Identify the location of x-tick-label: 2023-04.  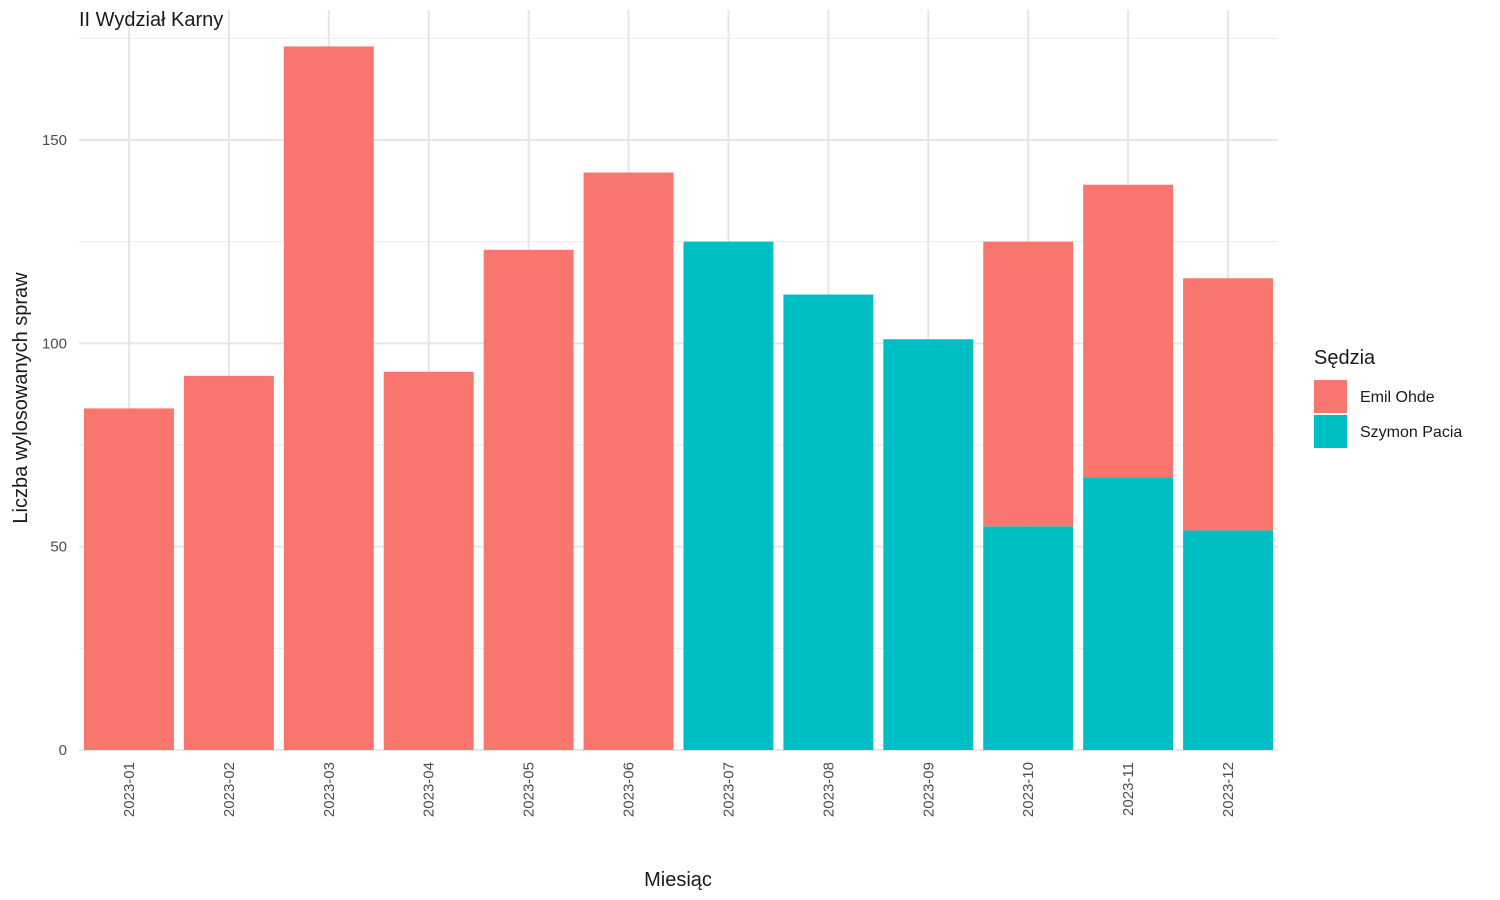
(429, 789).